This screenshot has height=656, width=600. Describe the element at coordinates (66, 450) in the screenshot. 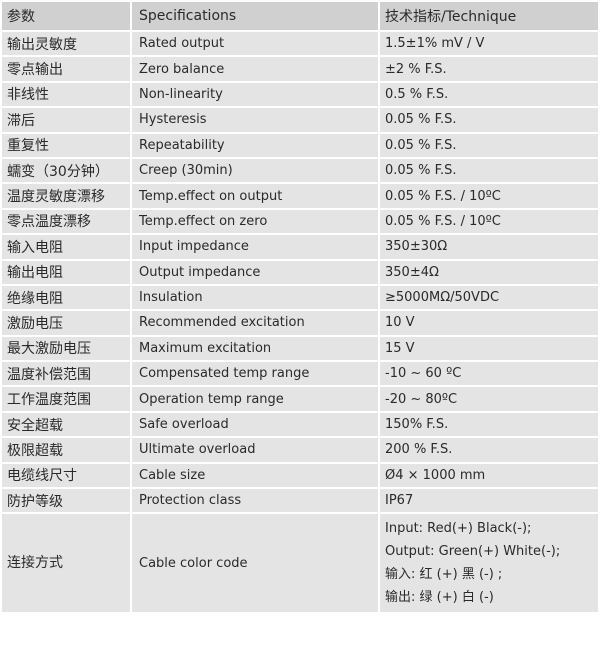

I see `cell-param: 极限超载` at that location.